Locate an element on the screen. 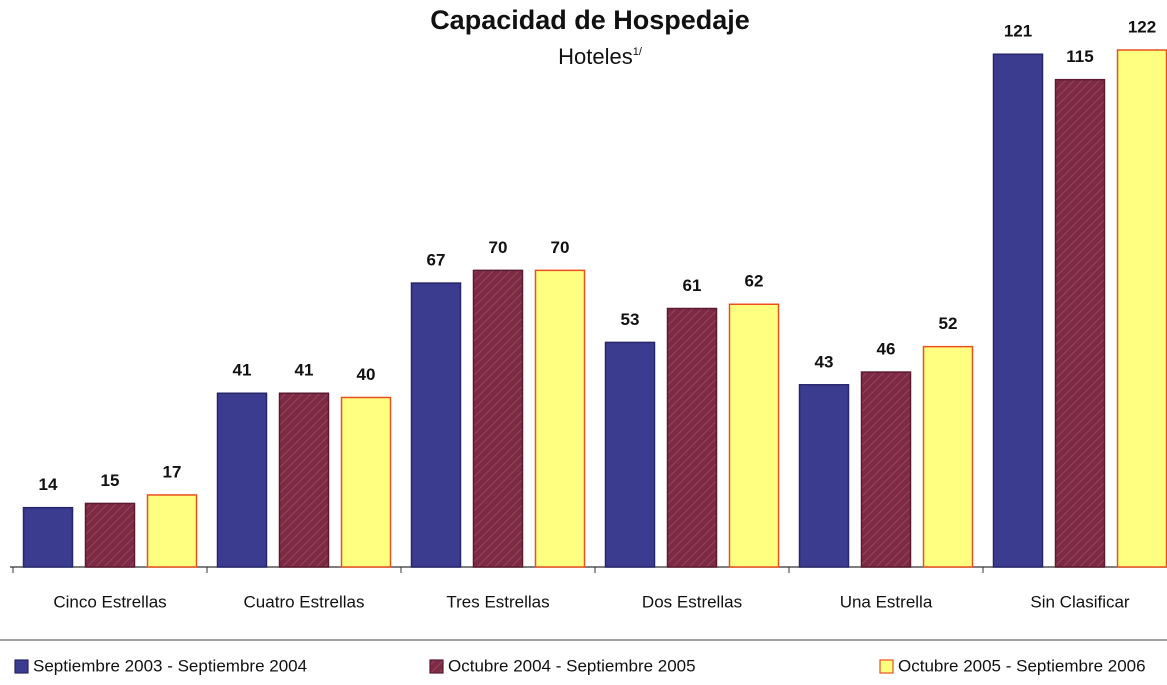 This screenshot has width=1167, height=685. legend-label: Septiembre 2003 - Septiembre 2004 is located at coordinates (170, 665).